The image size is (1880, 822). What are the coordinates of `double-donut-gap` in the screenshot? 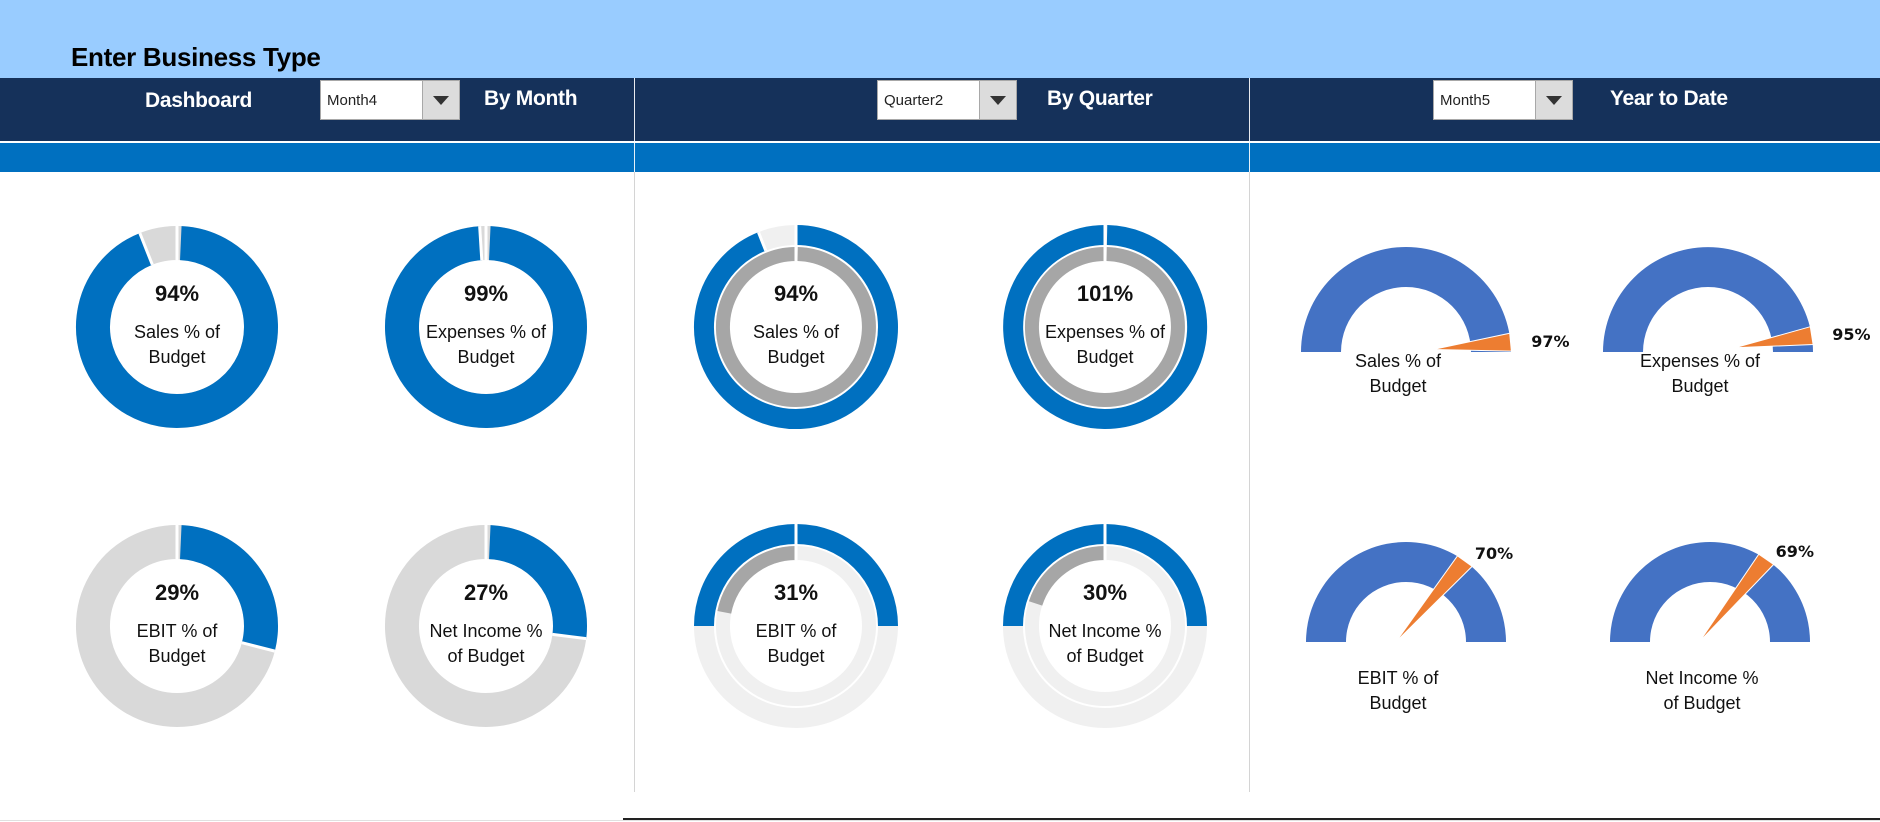 It's located at (762, 241).